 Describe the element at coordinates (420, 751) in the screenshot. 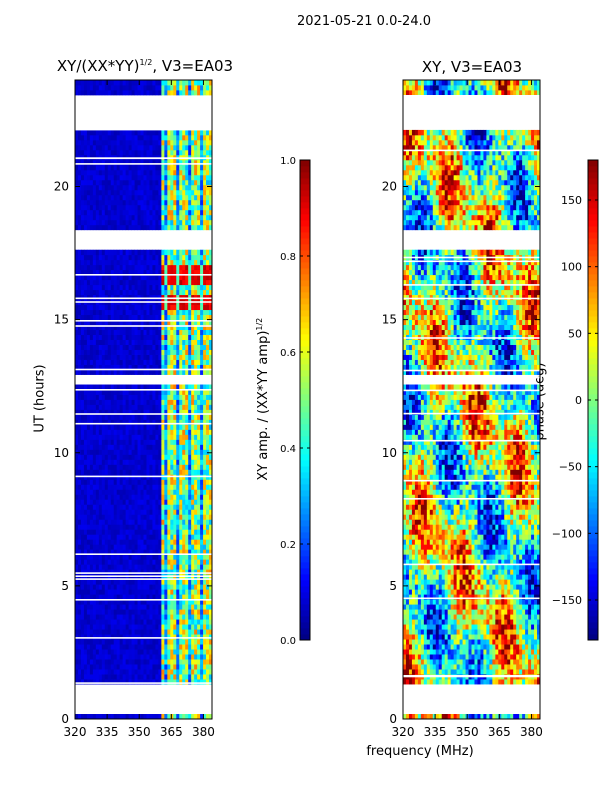

I see `x-axis-label: frequency (MHz)` at that location.